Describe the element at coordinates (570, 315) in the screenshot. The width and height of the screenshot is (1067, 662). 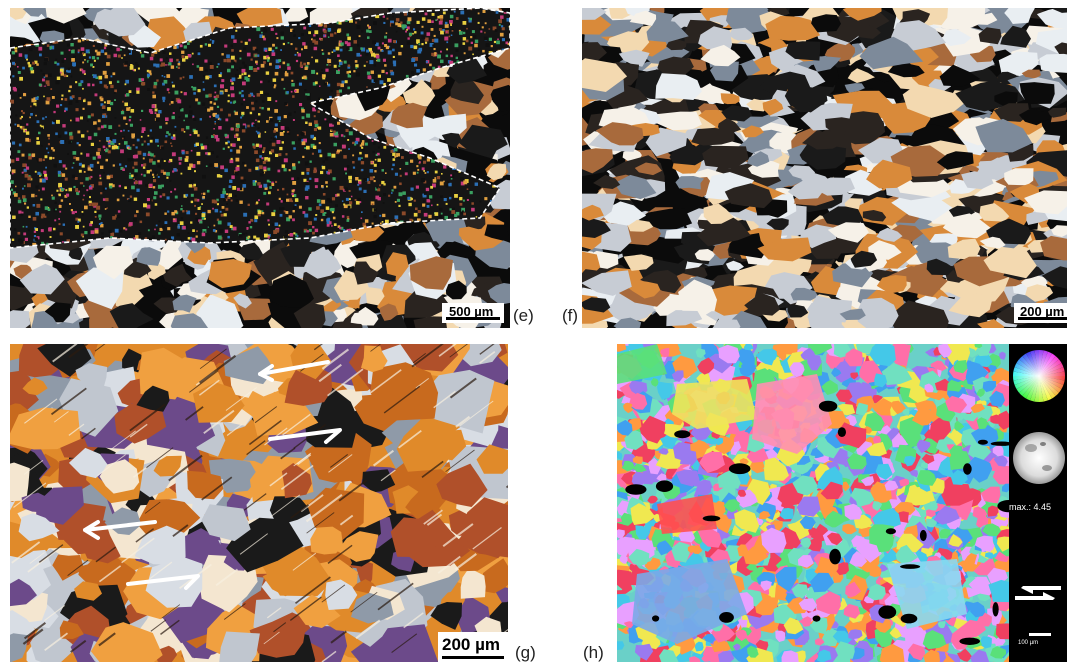
I see `panel-label-f: (f)` at that location.